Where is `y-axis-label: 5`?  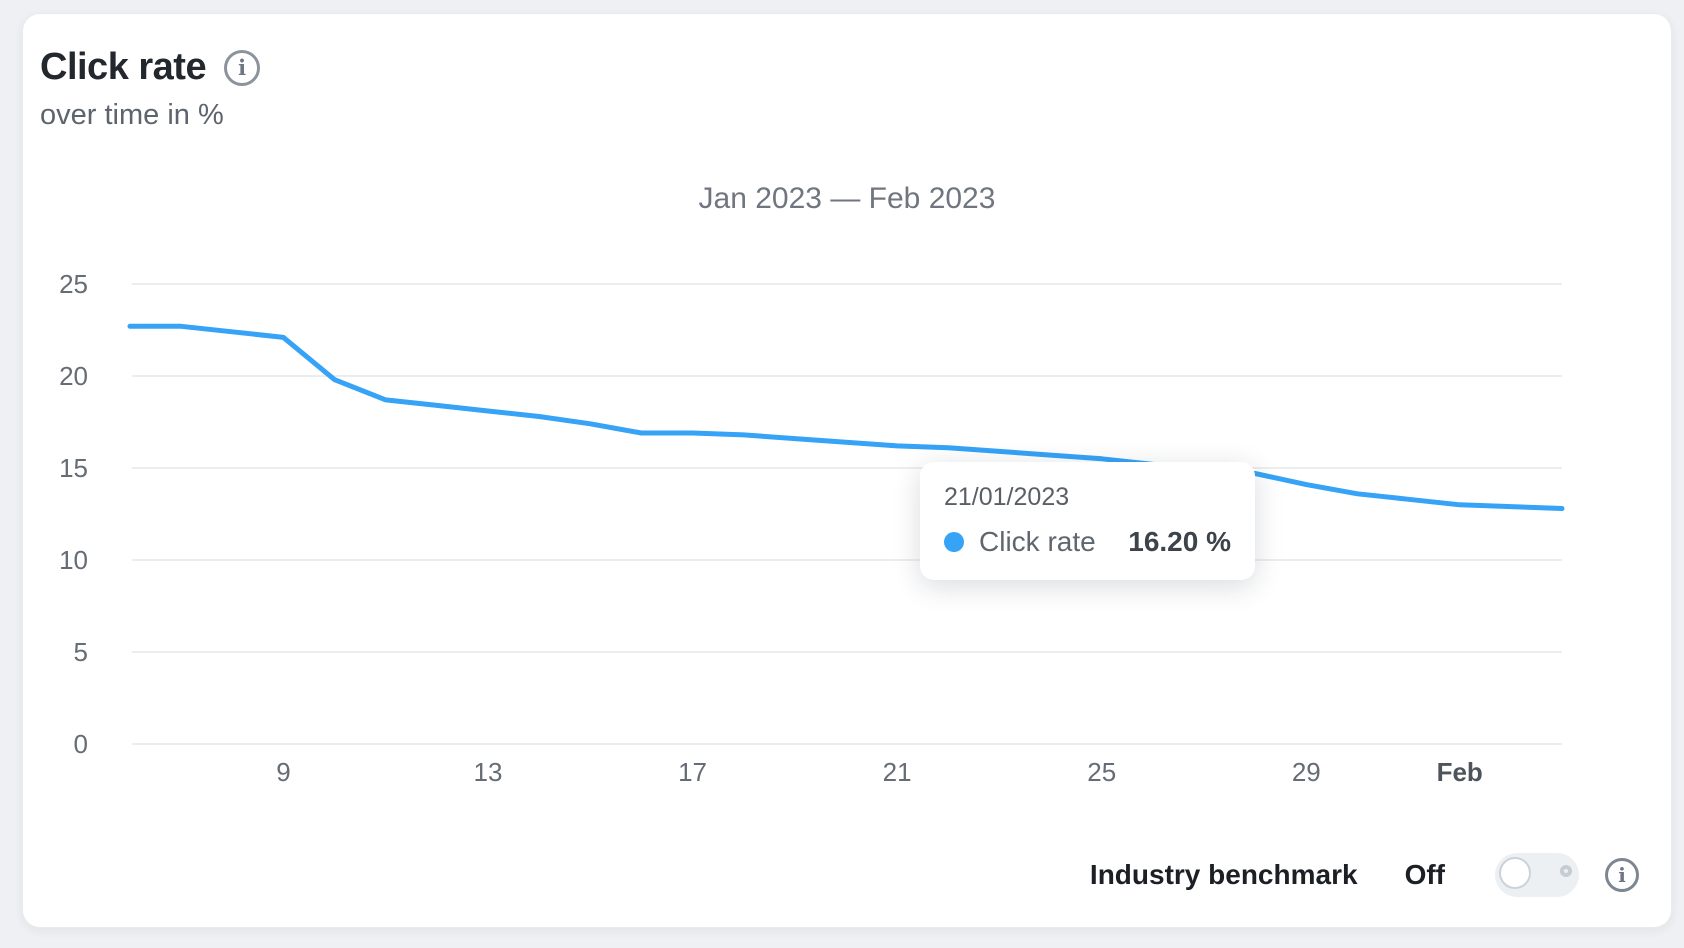
y-axis-label: 5 is located at coordinates (80, 652).